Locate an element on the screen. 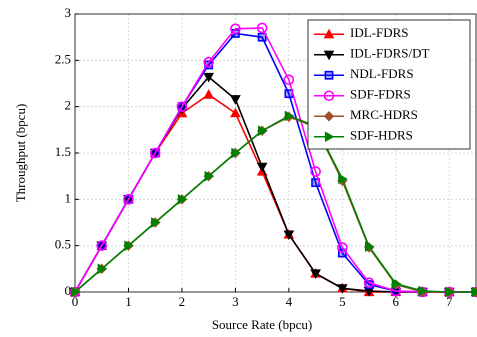  legend-label: SDF-FDRS is located at coordinates (380, 94).